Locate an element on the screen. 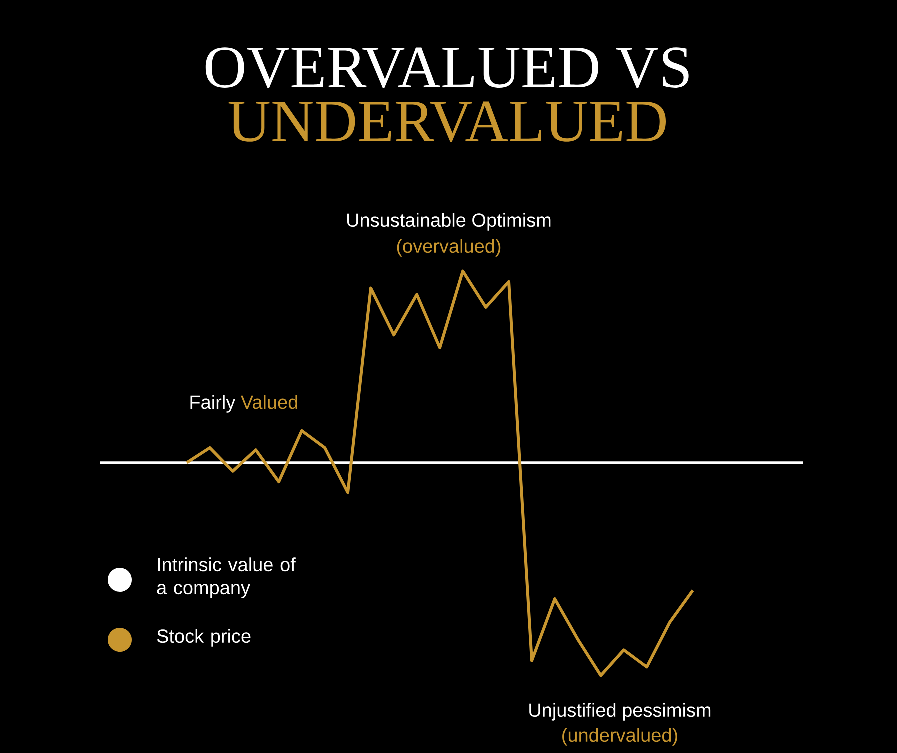 The width and height of the screenshot is (897, 753). legend-label: Intrinsic value of a company is located at coordinates (226, 578).